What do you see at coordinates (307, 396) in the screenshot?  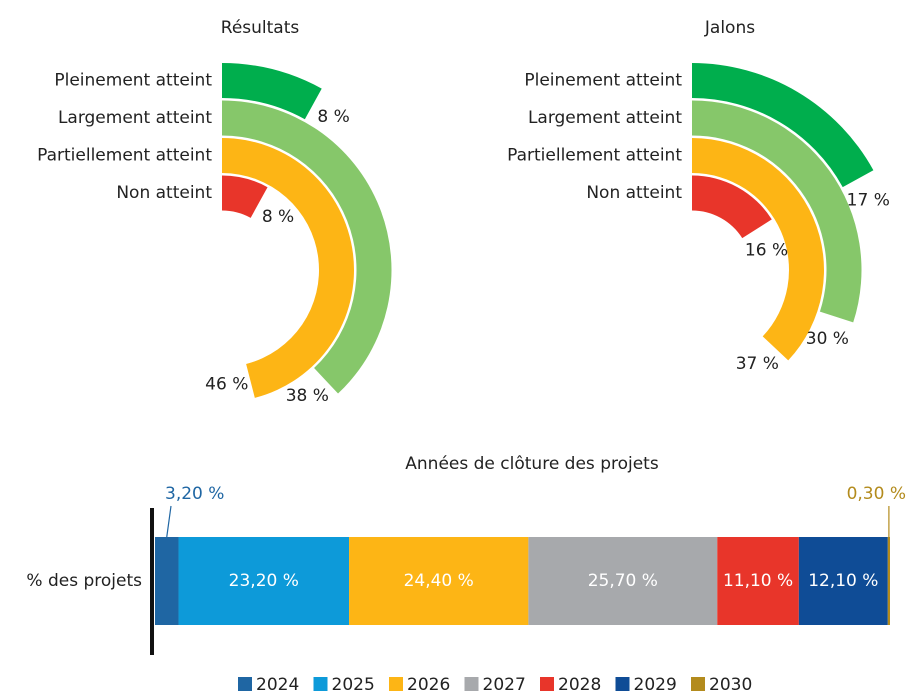 I see `value-label: 38 %` at bounding box center [307, 396].